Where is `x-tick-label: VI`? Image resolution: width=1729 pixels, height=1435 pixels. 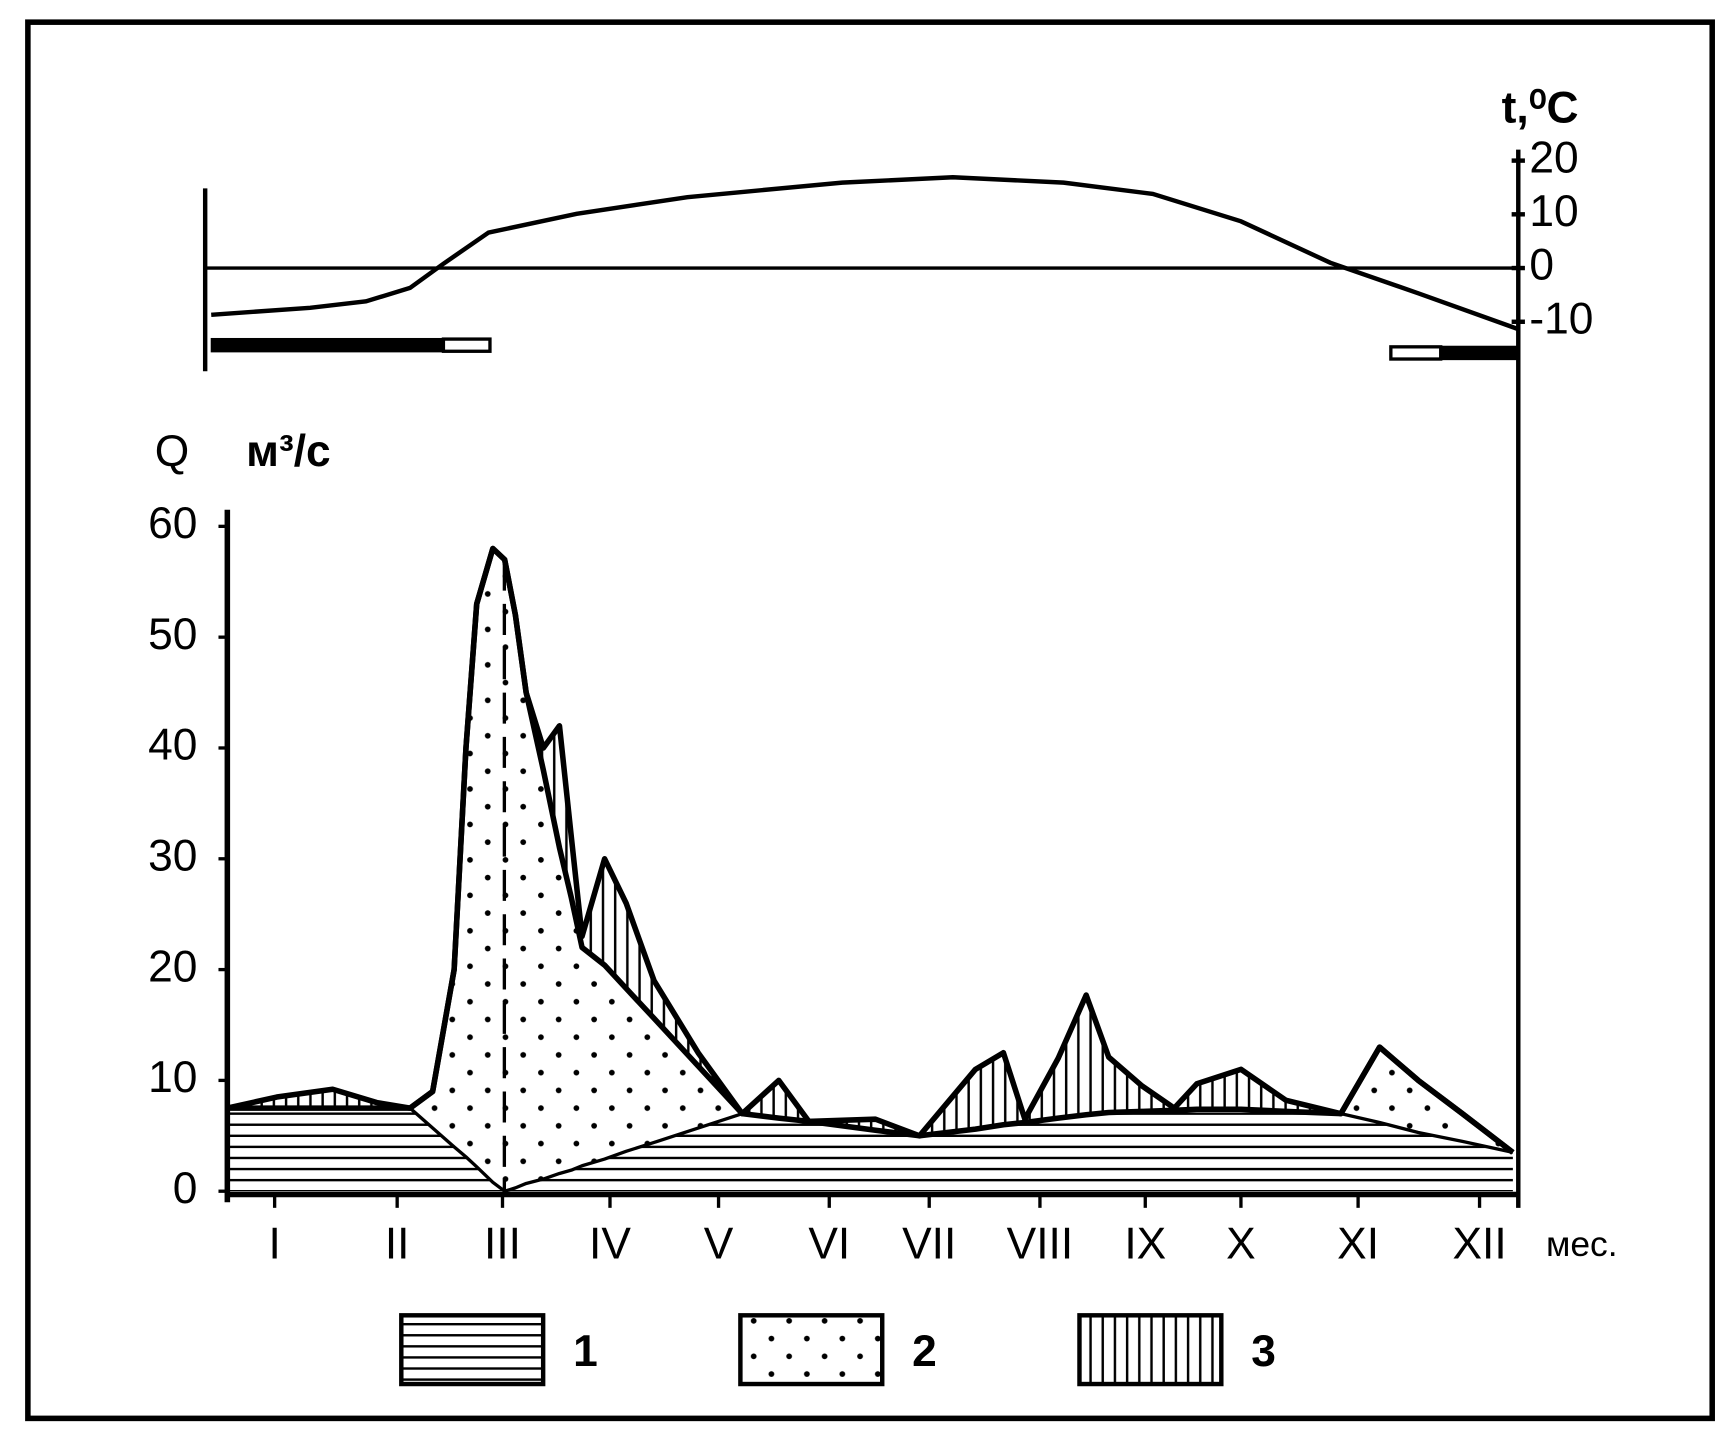
x-tick-label: VI is located at coordinates (829, 1243).